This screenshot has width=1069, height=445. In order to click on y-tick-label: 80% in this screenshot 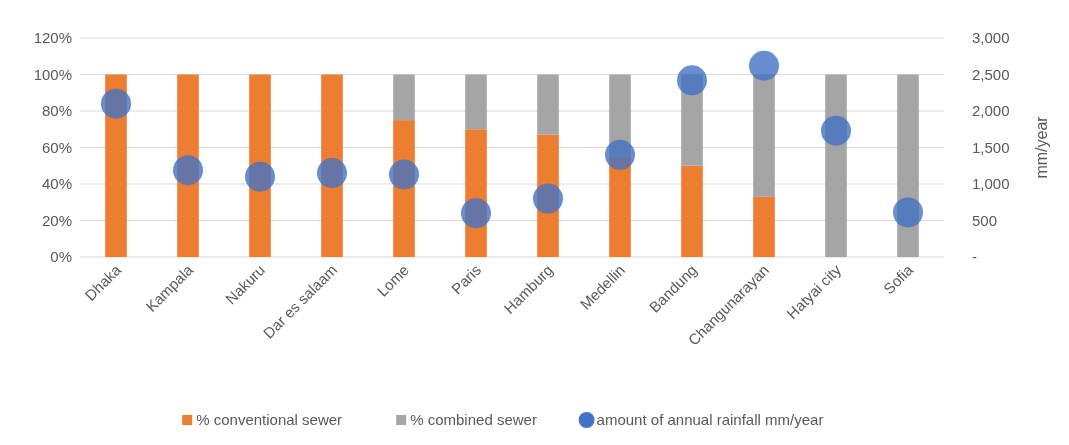, I will do `click(56, 111)`.